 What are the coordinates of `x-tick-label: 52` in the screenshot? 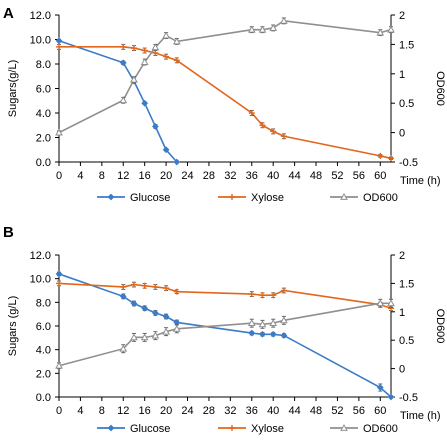 It's located at (337, 411).